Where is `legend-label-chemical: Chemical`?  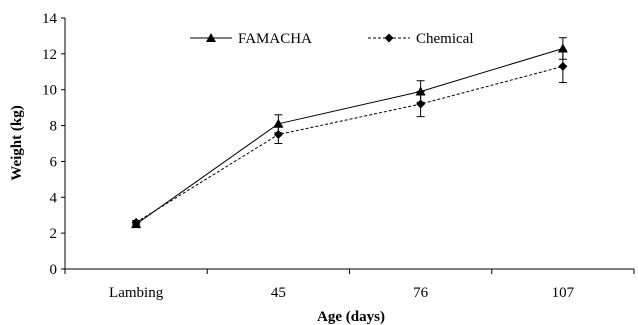 legend-label-chemical: Chemical is located at coordinates (444, 39).